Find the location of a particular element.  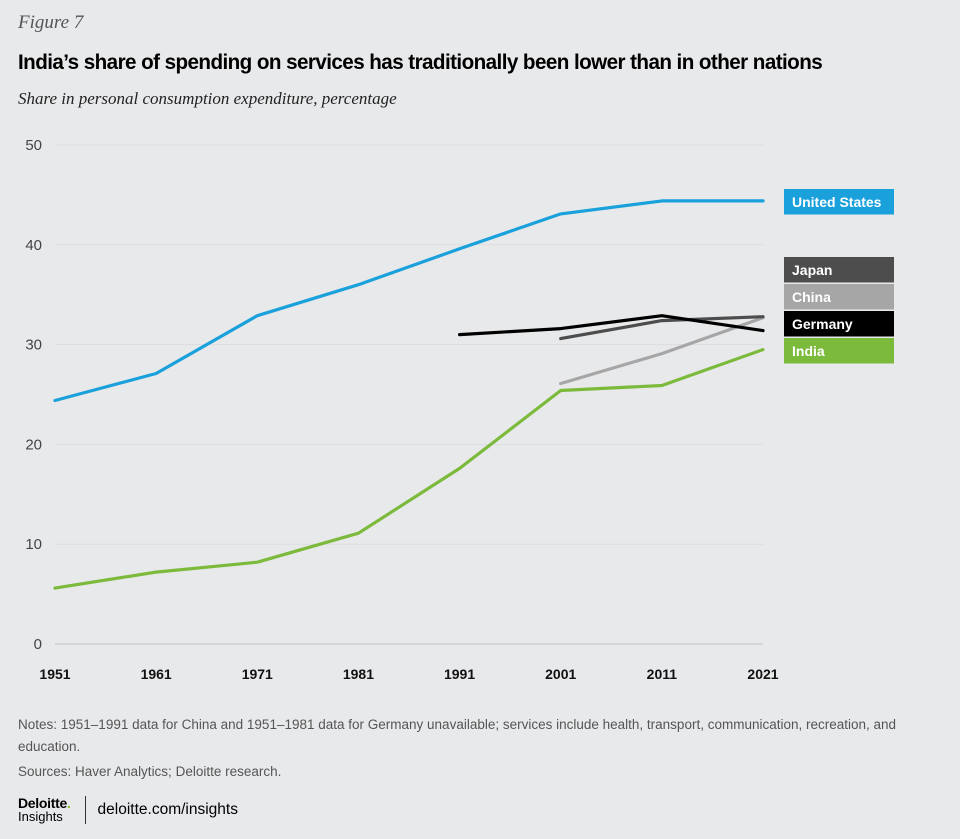

x-tick-label: 1951 is located at coordinates (54, 674).